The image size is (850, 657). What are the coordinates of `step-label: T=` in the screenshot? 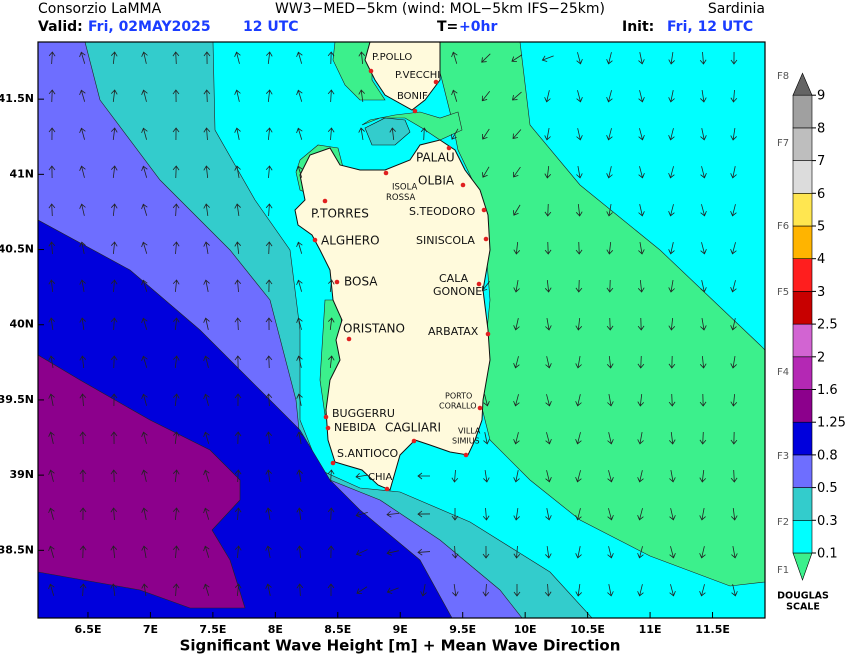 It's located at (447, 27).